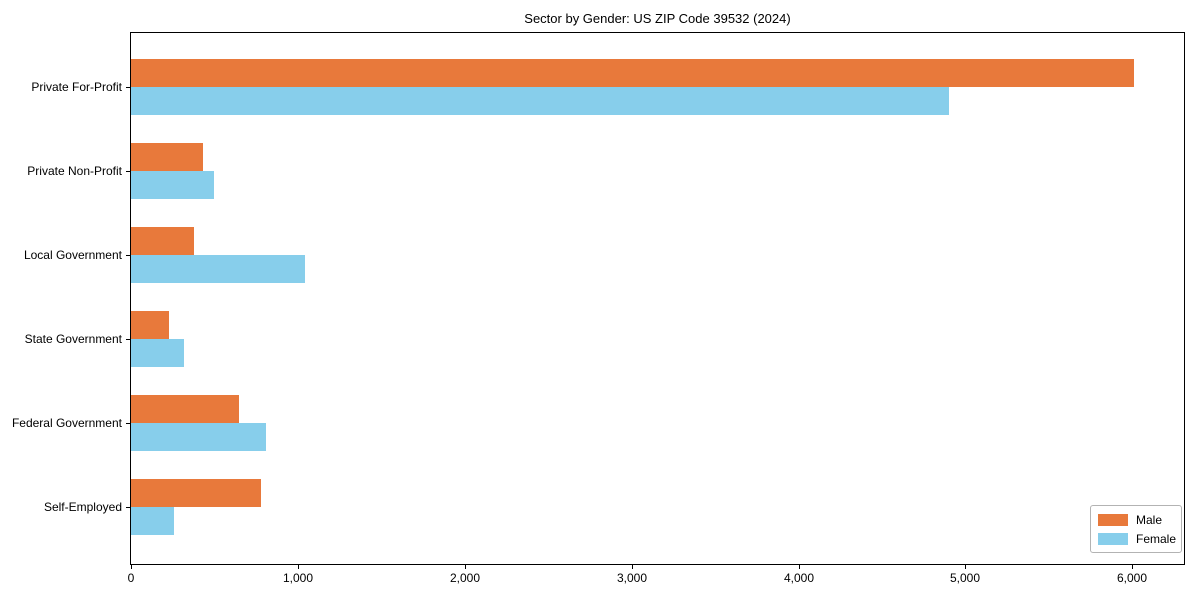 The height and width of the screenshot is (600, 1200). What do you see at coordinates (1113, 538) in the screenshot?
I see `legend-swatch-female` at bounding box center [1113, 538].